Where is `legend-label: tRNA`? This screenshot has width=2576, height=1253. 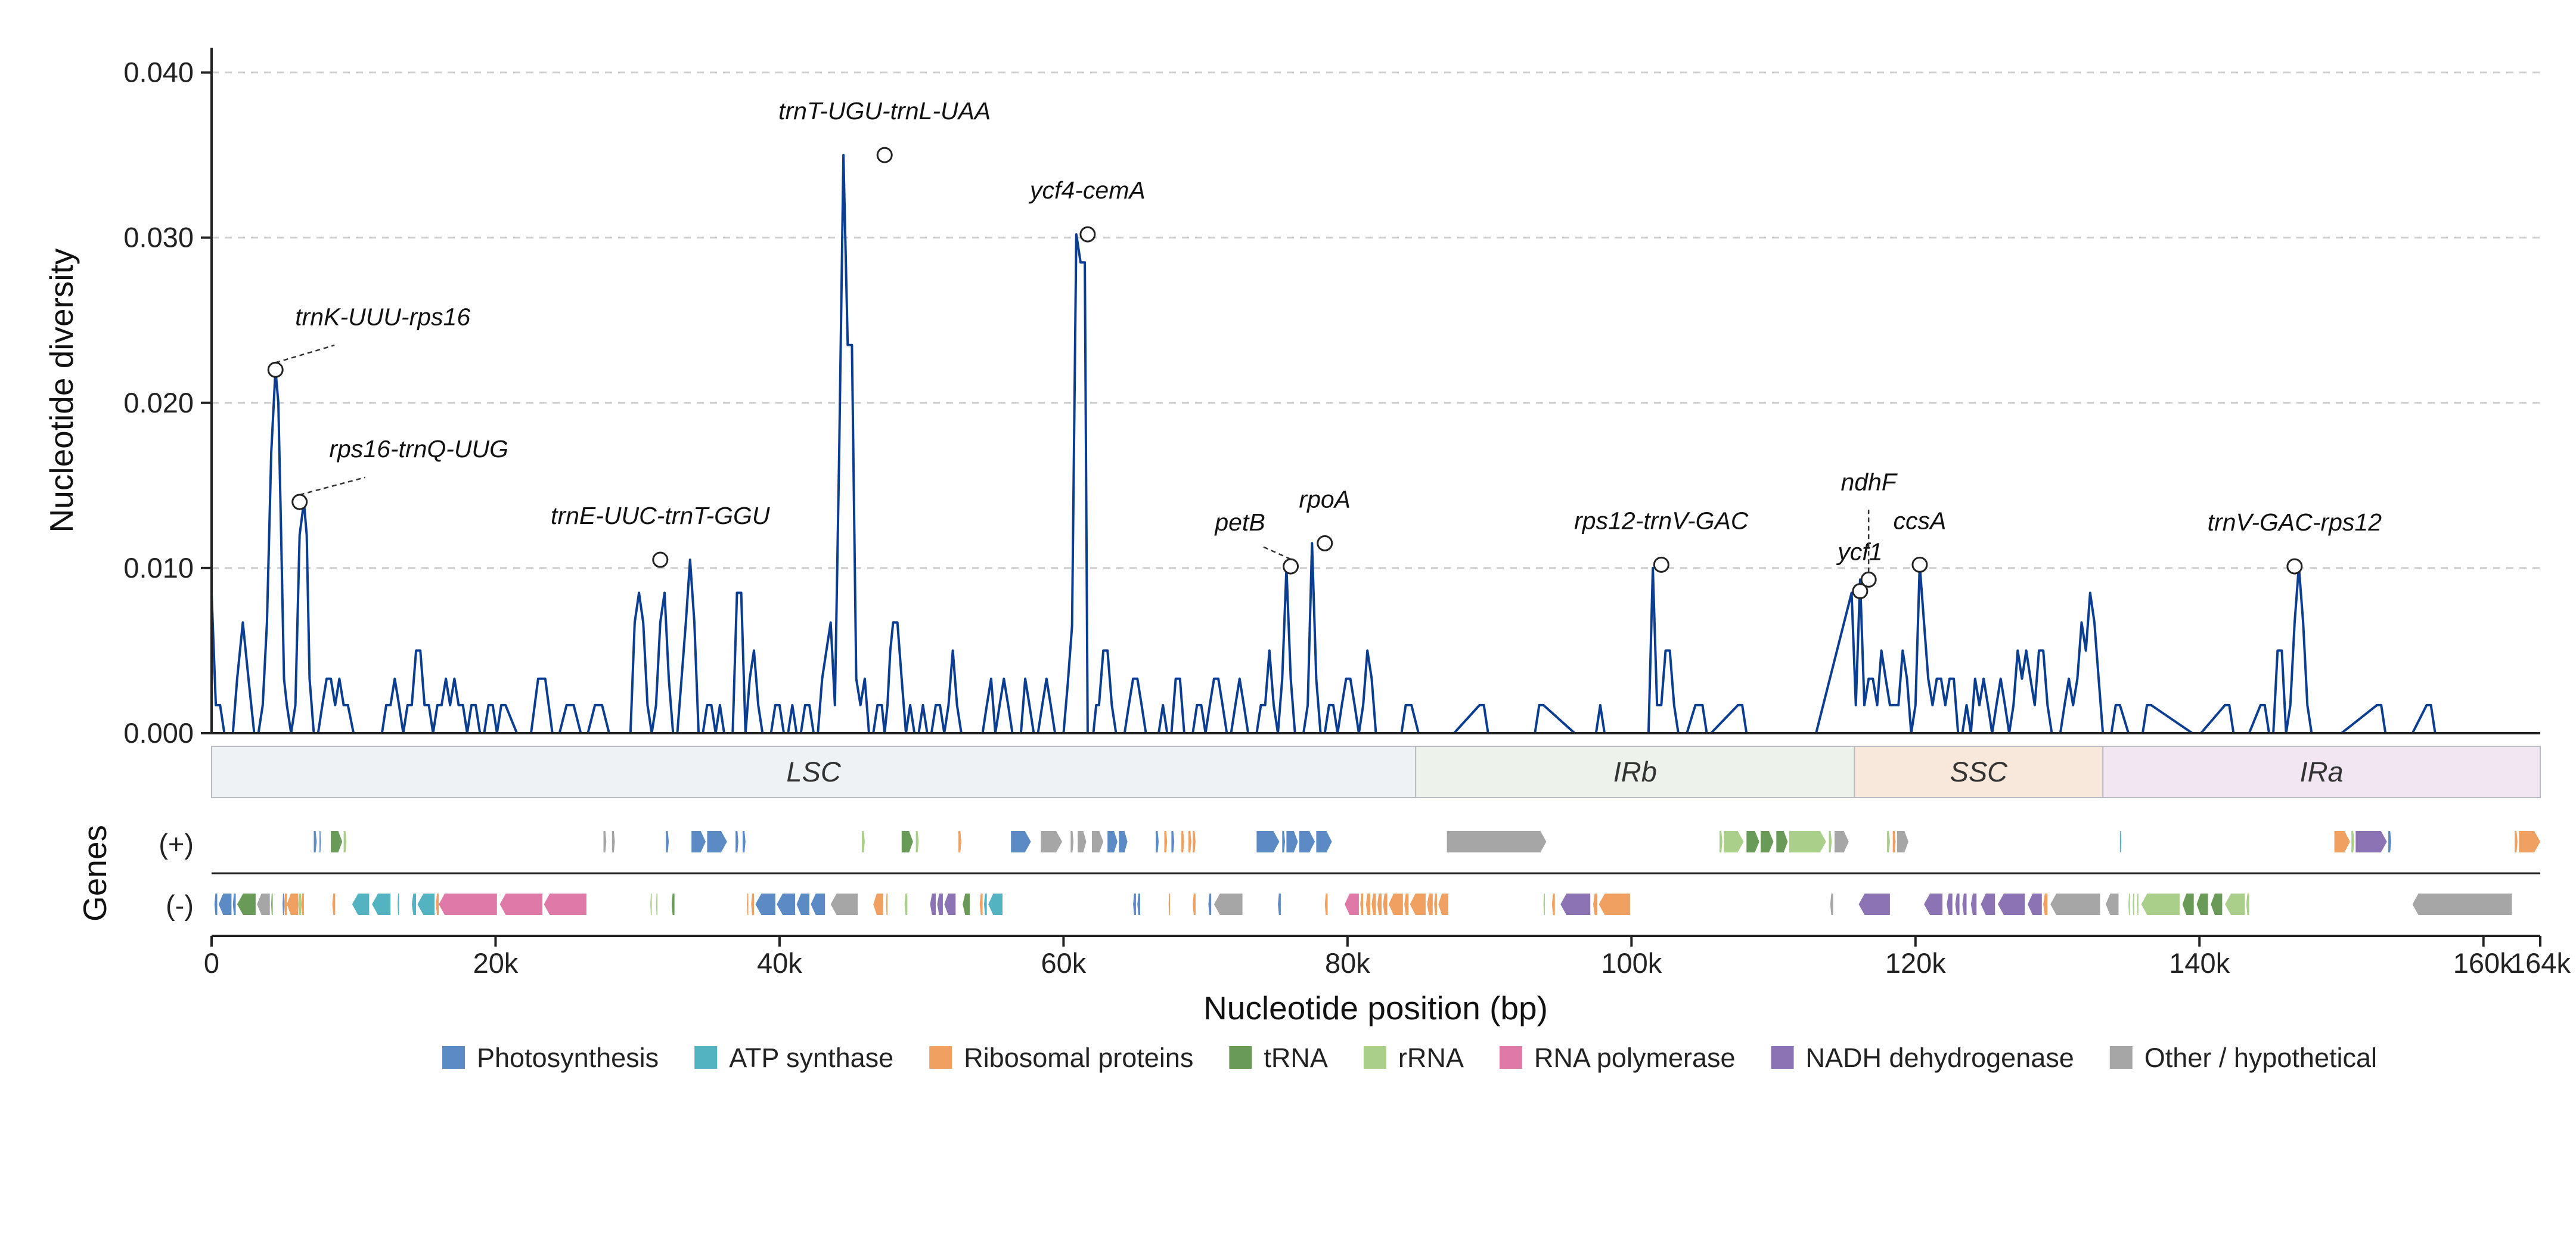
legend-label: tRNA is located at coordinates (1296, 1058).